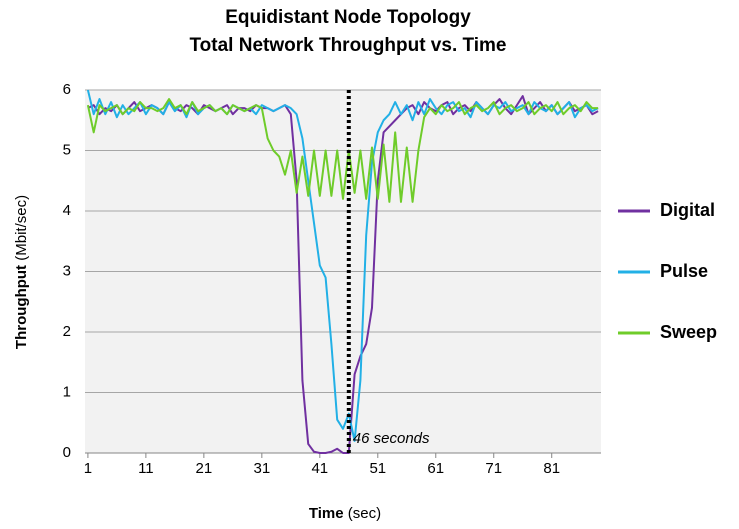  I want to click on legend-label: Sweep, so click(688, 332).